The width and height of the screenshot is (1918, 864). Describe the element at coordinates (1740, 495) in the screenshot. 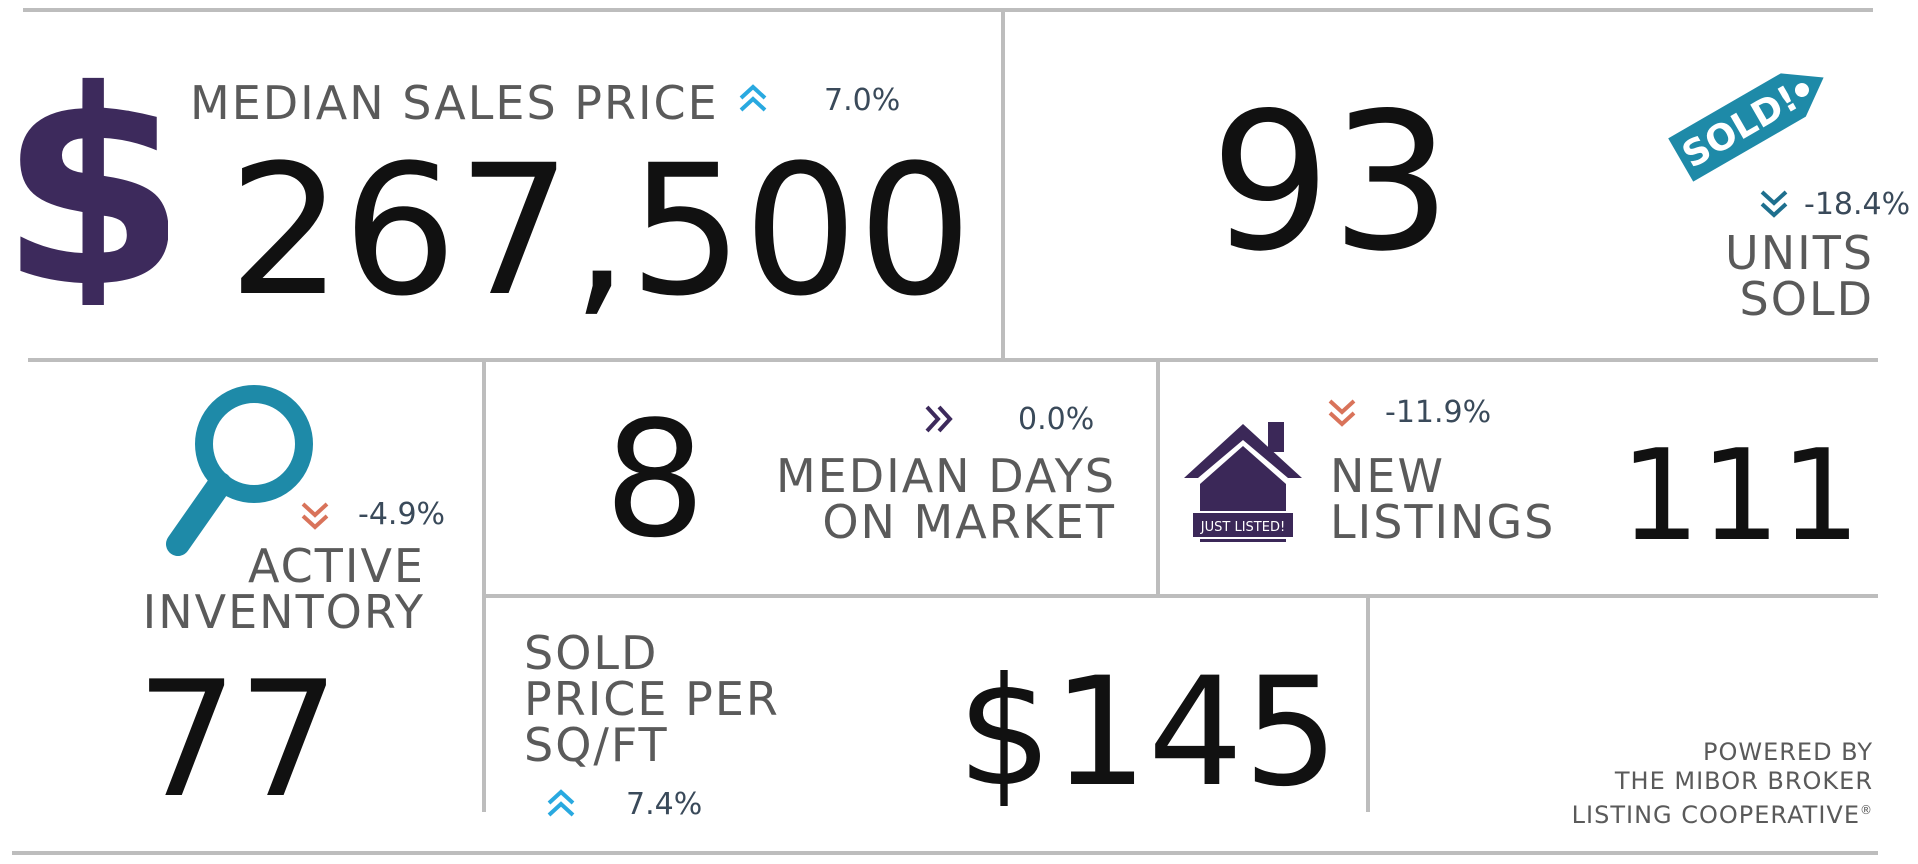

I see `new-listings-value: 111` at that location.